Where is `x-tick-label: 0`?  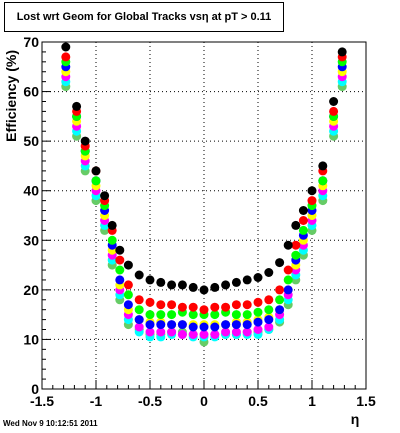 x-tick-label: 0 is located at coordinates (204, 401).